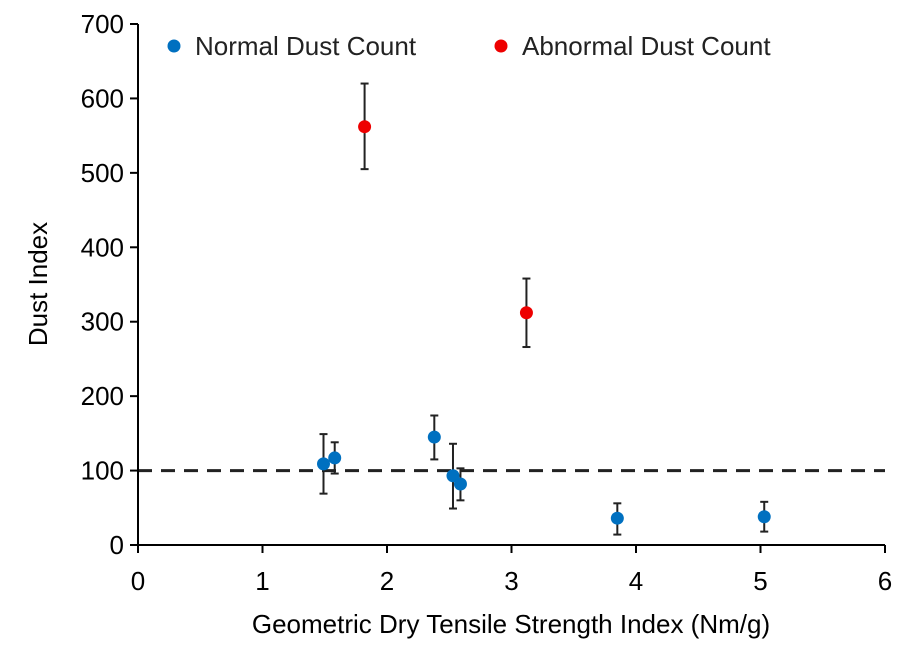 The width and height of the screenshot is (909, 658). I want to click on legend: Normal Dust Count Abnormal Dust Count, so click(469, 46).